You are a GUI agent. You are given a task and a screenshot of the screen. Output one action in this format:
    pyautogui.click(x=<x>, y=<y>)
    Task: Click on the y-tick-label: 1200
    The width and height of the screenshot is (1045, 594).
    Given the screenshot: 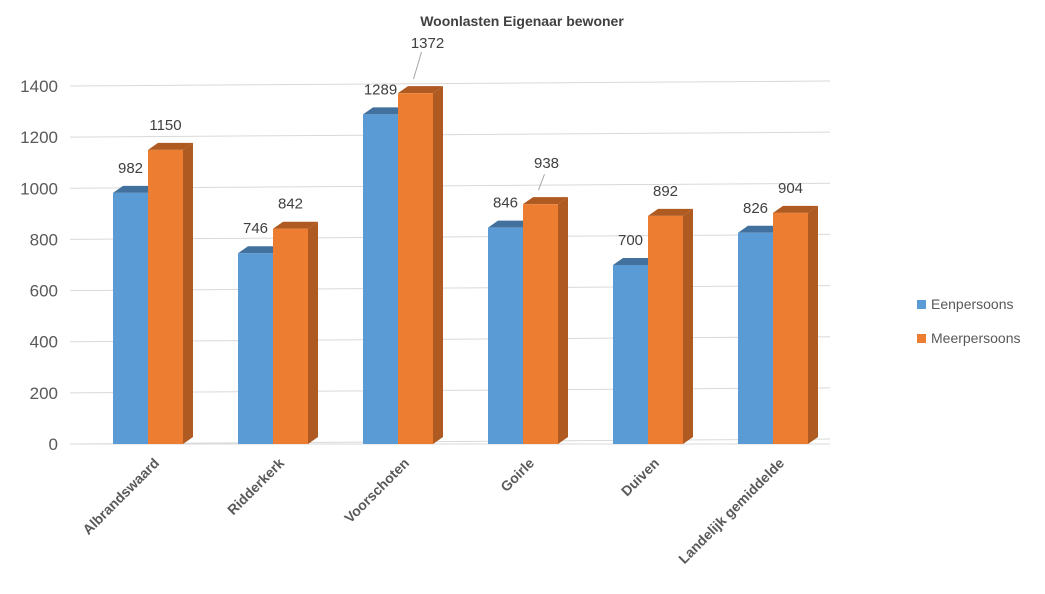 What is the action you would take?
    pyautogui.click(x=39, y=137)
    